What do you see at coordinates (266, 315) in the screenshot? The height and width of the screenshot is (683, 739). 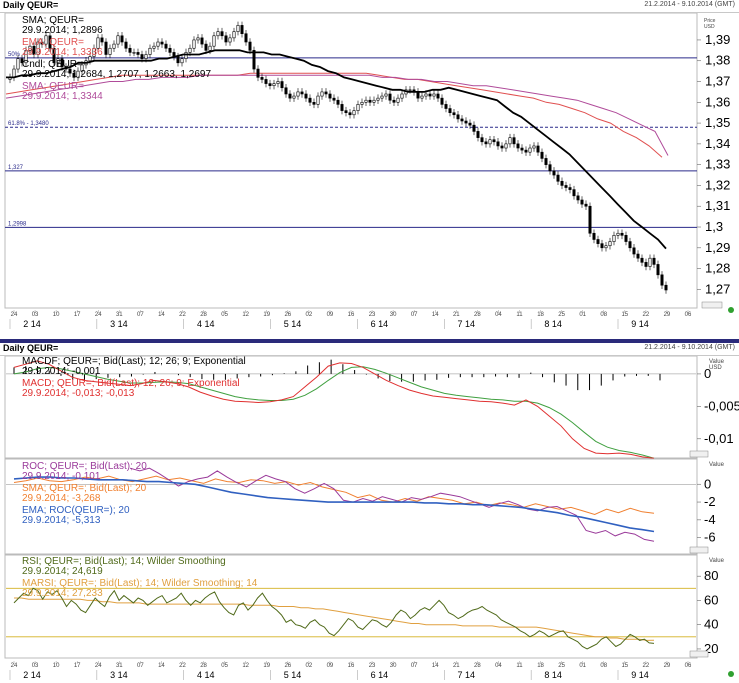 I see `x-tick-label: 19` at bounding box center [266, 315].